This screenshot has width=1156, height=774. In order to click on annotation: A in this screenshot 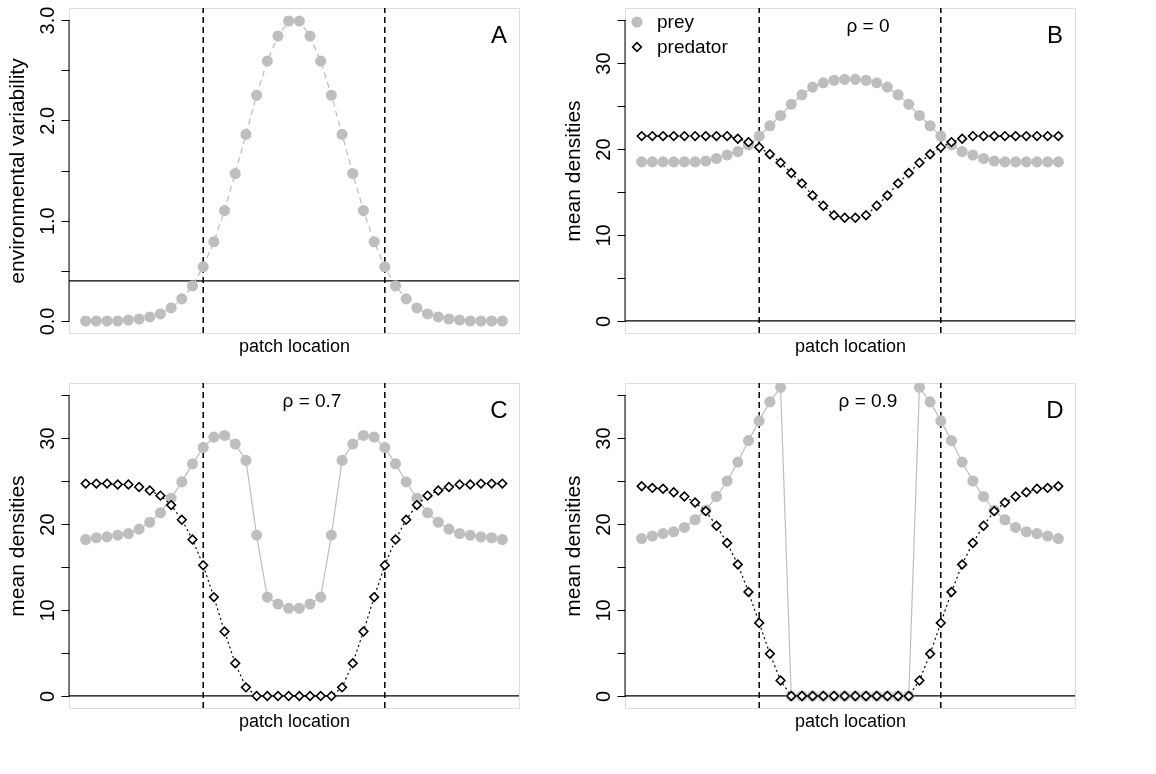, I will do `click(499, 34)`.